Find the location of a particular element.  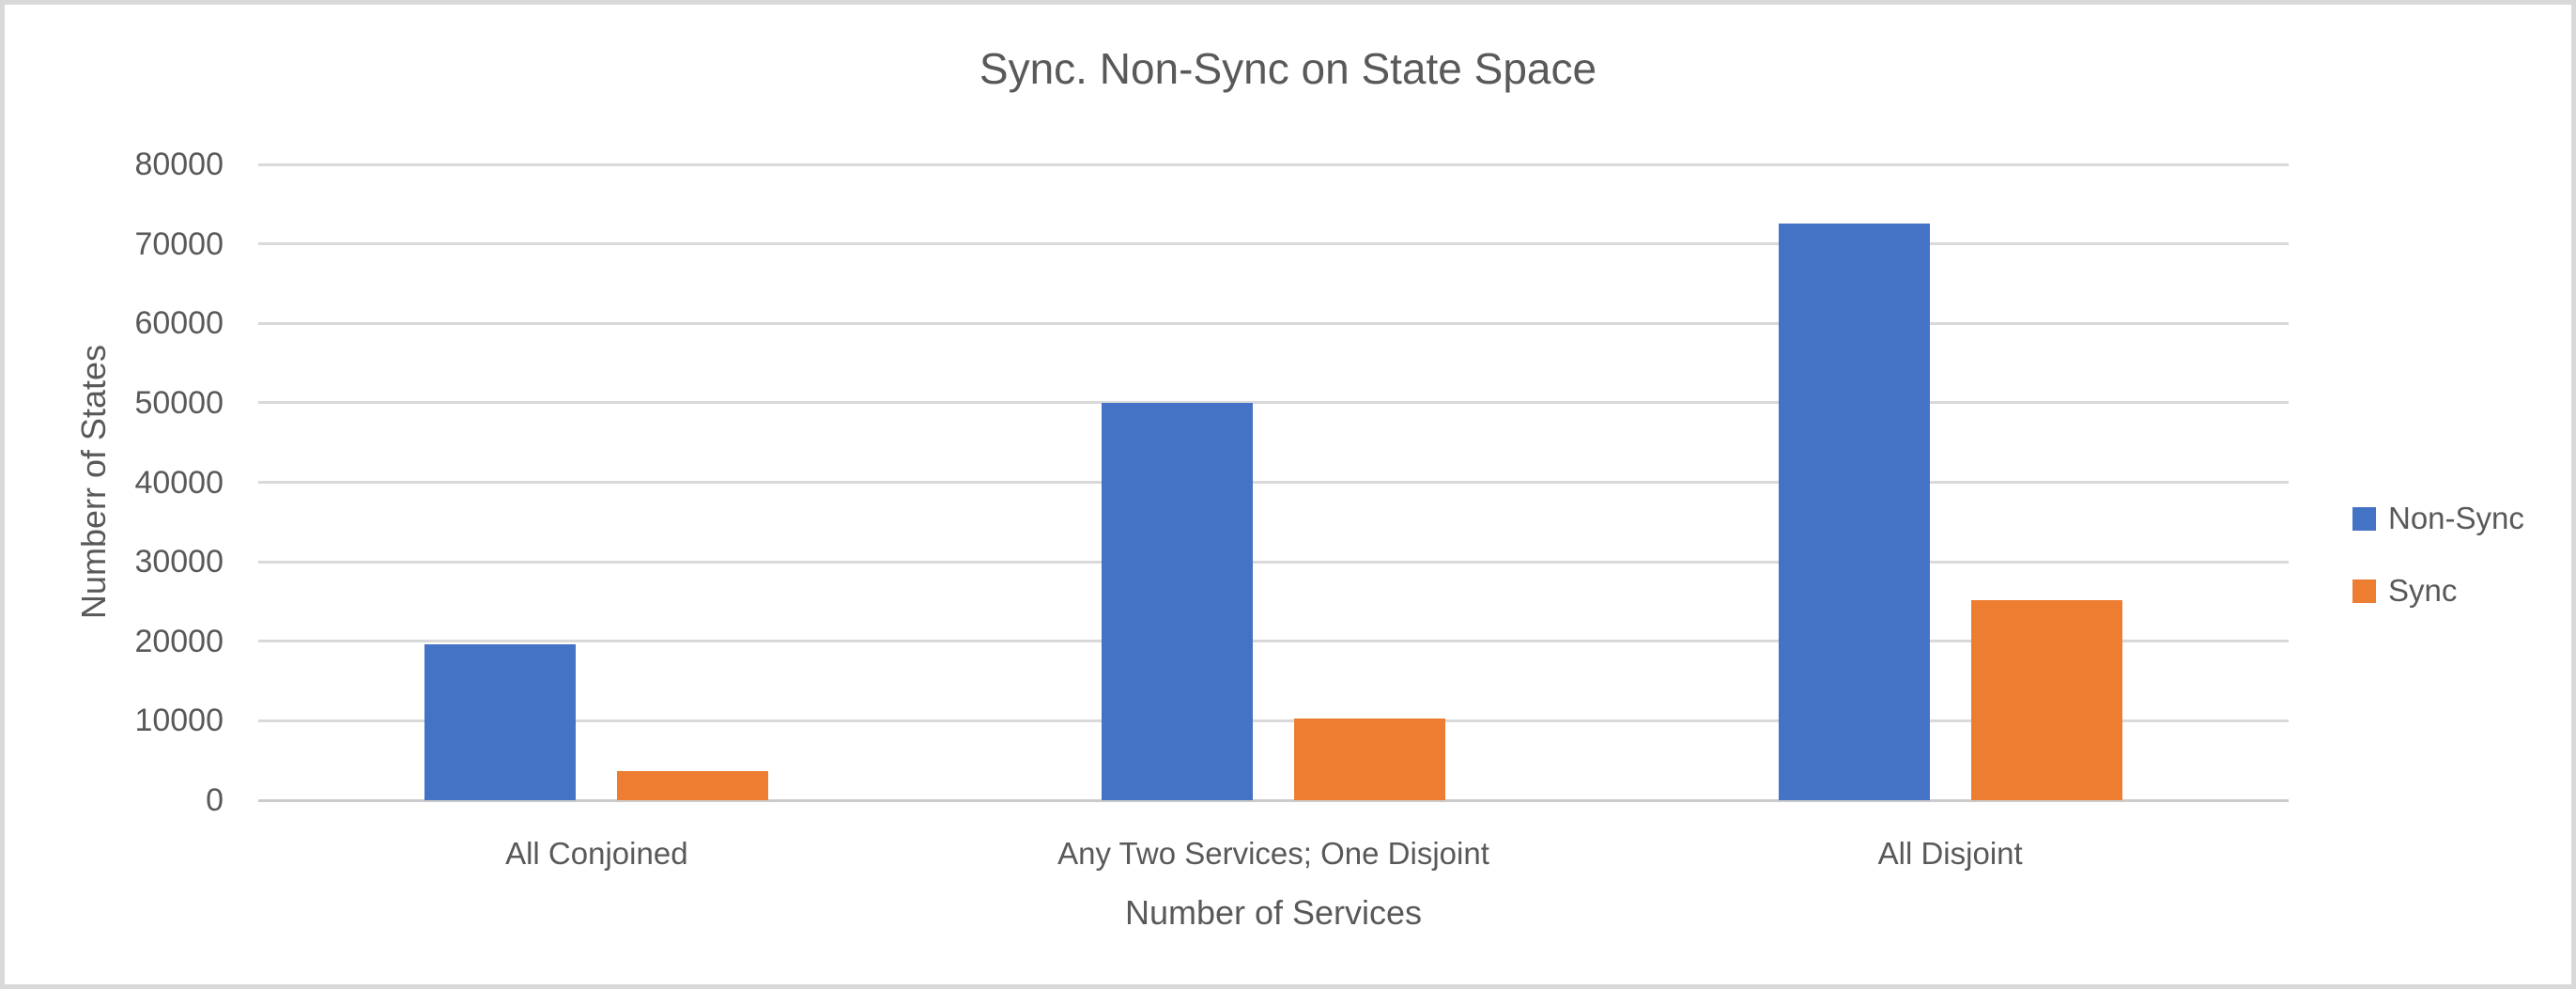

y-tick-label: 20000 is located at coordinates (179, 641).